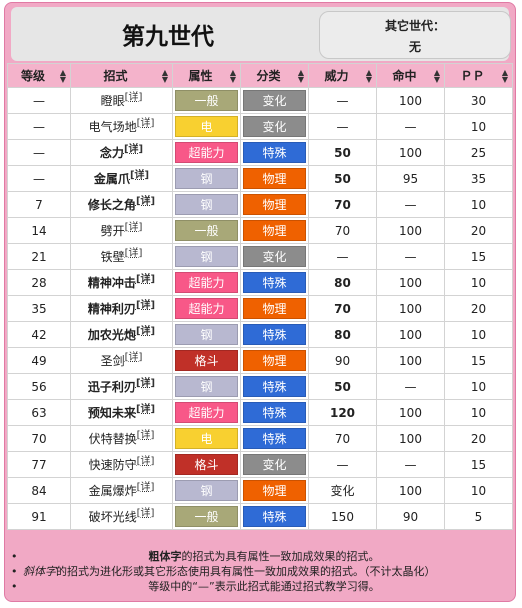  I want to click on table-row: 56 迅子利刃[详] 钢特殊 50—10, so click(260, 386).